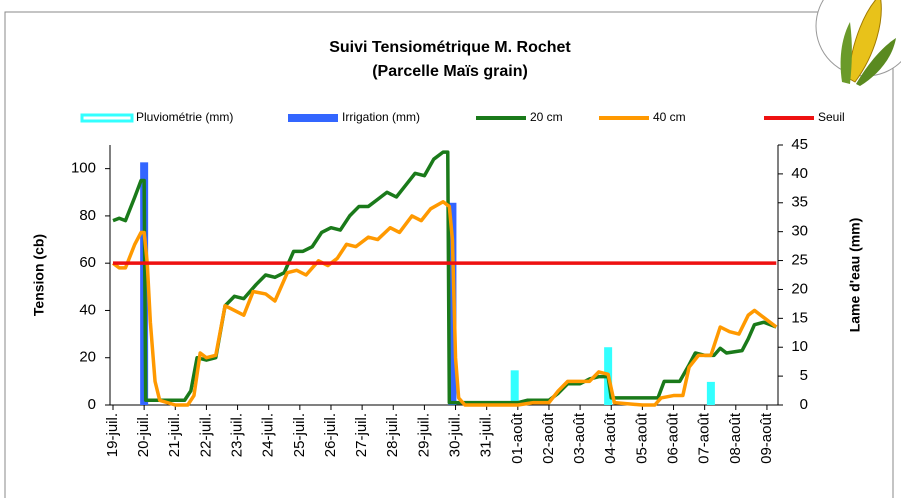  Describe the element at coordinates (672, 438) in the screenshot. I see `x-tick-label: 06-août` at that location.